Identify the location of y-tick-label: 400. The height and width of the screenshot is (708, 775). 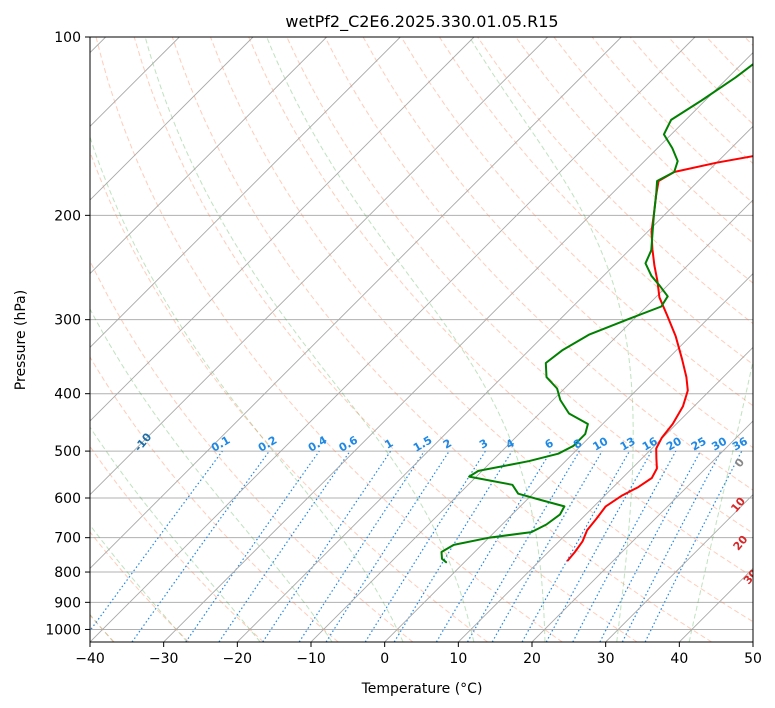
(67, 395).